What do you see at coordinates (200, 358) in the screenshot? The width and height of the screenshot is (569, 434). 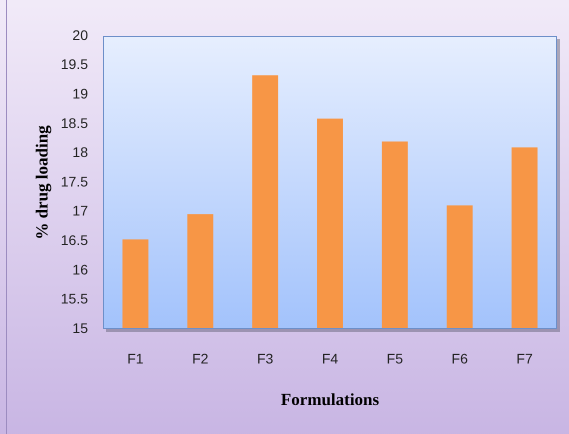 I see `x-tick-label: F2` at bounding box center [200, 358].